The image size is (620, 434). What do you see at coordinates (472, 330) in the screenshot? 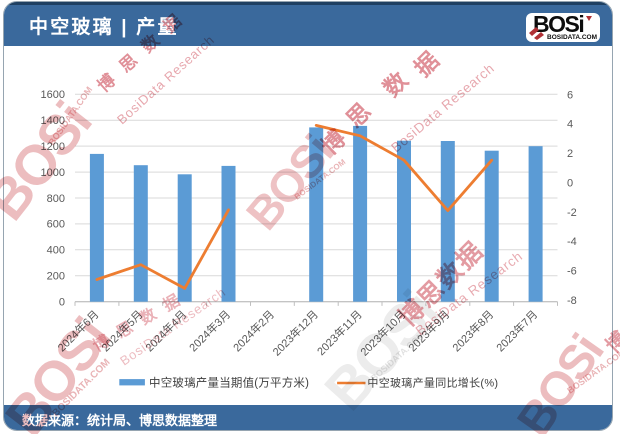
I see `svg-text: 2023年8月` at bounding box center [472, 330].